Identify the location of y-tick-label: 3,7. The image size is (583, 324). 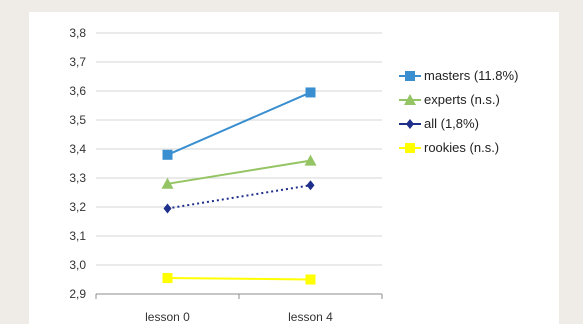
(77, 62).